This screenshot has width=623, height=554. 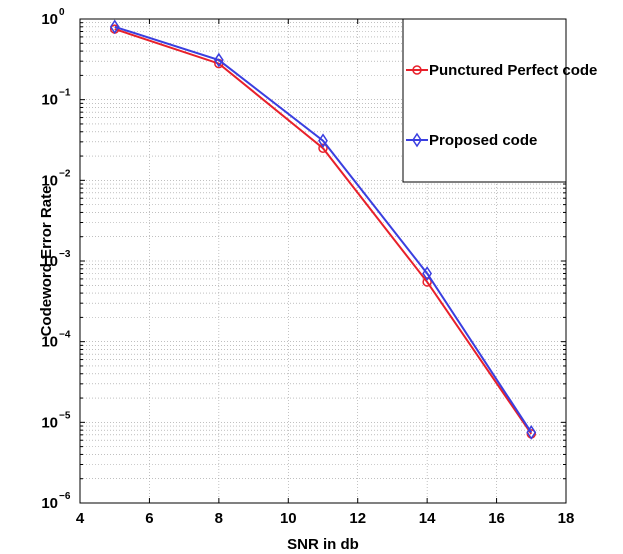 I want to click on y-tick-exponent: −3, so click(x=65, y=254).